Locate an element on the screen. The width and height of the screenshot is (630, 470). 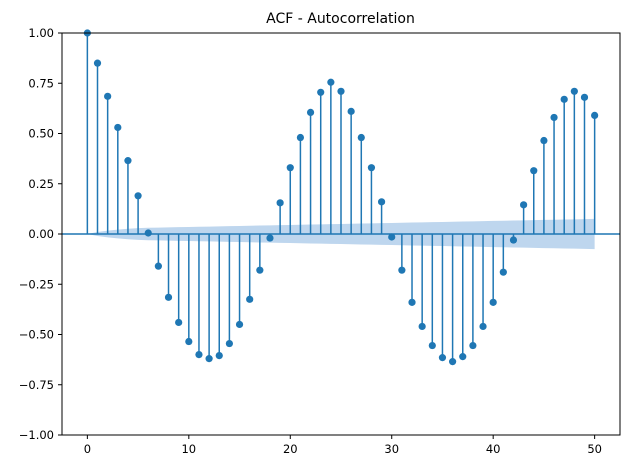
y-tick-label: 0.75 is located at coordinates (41, 83).